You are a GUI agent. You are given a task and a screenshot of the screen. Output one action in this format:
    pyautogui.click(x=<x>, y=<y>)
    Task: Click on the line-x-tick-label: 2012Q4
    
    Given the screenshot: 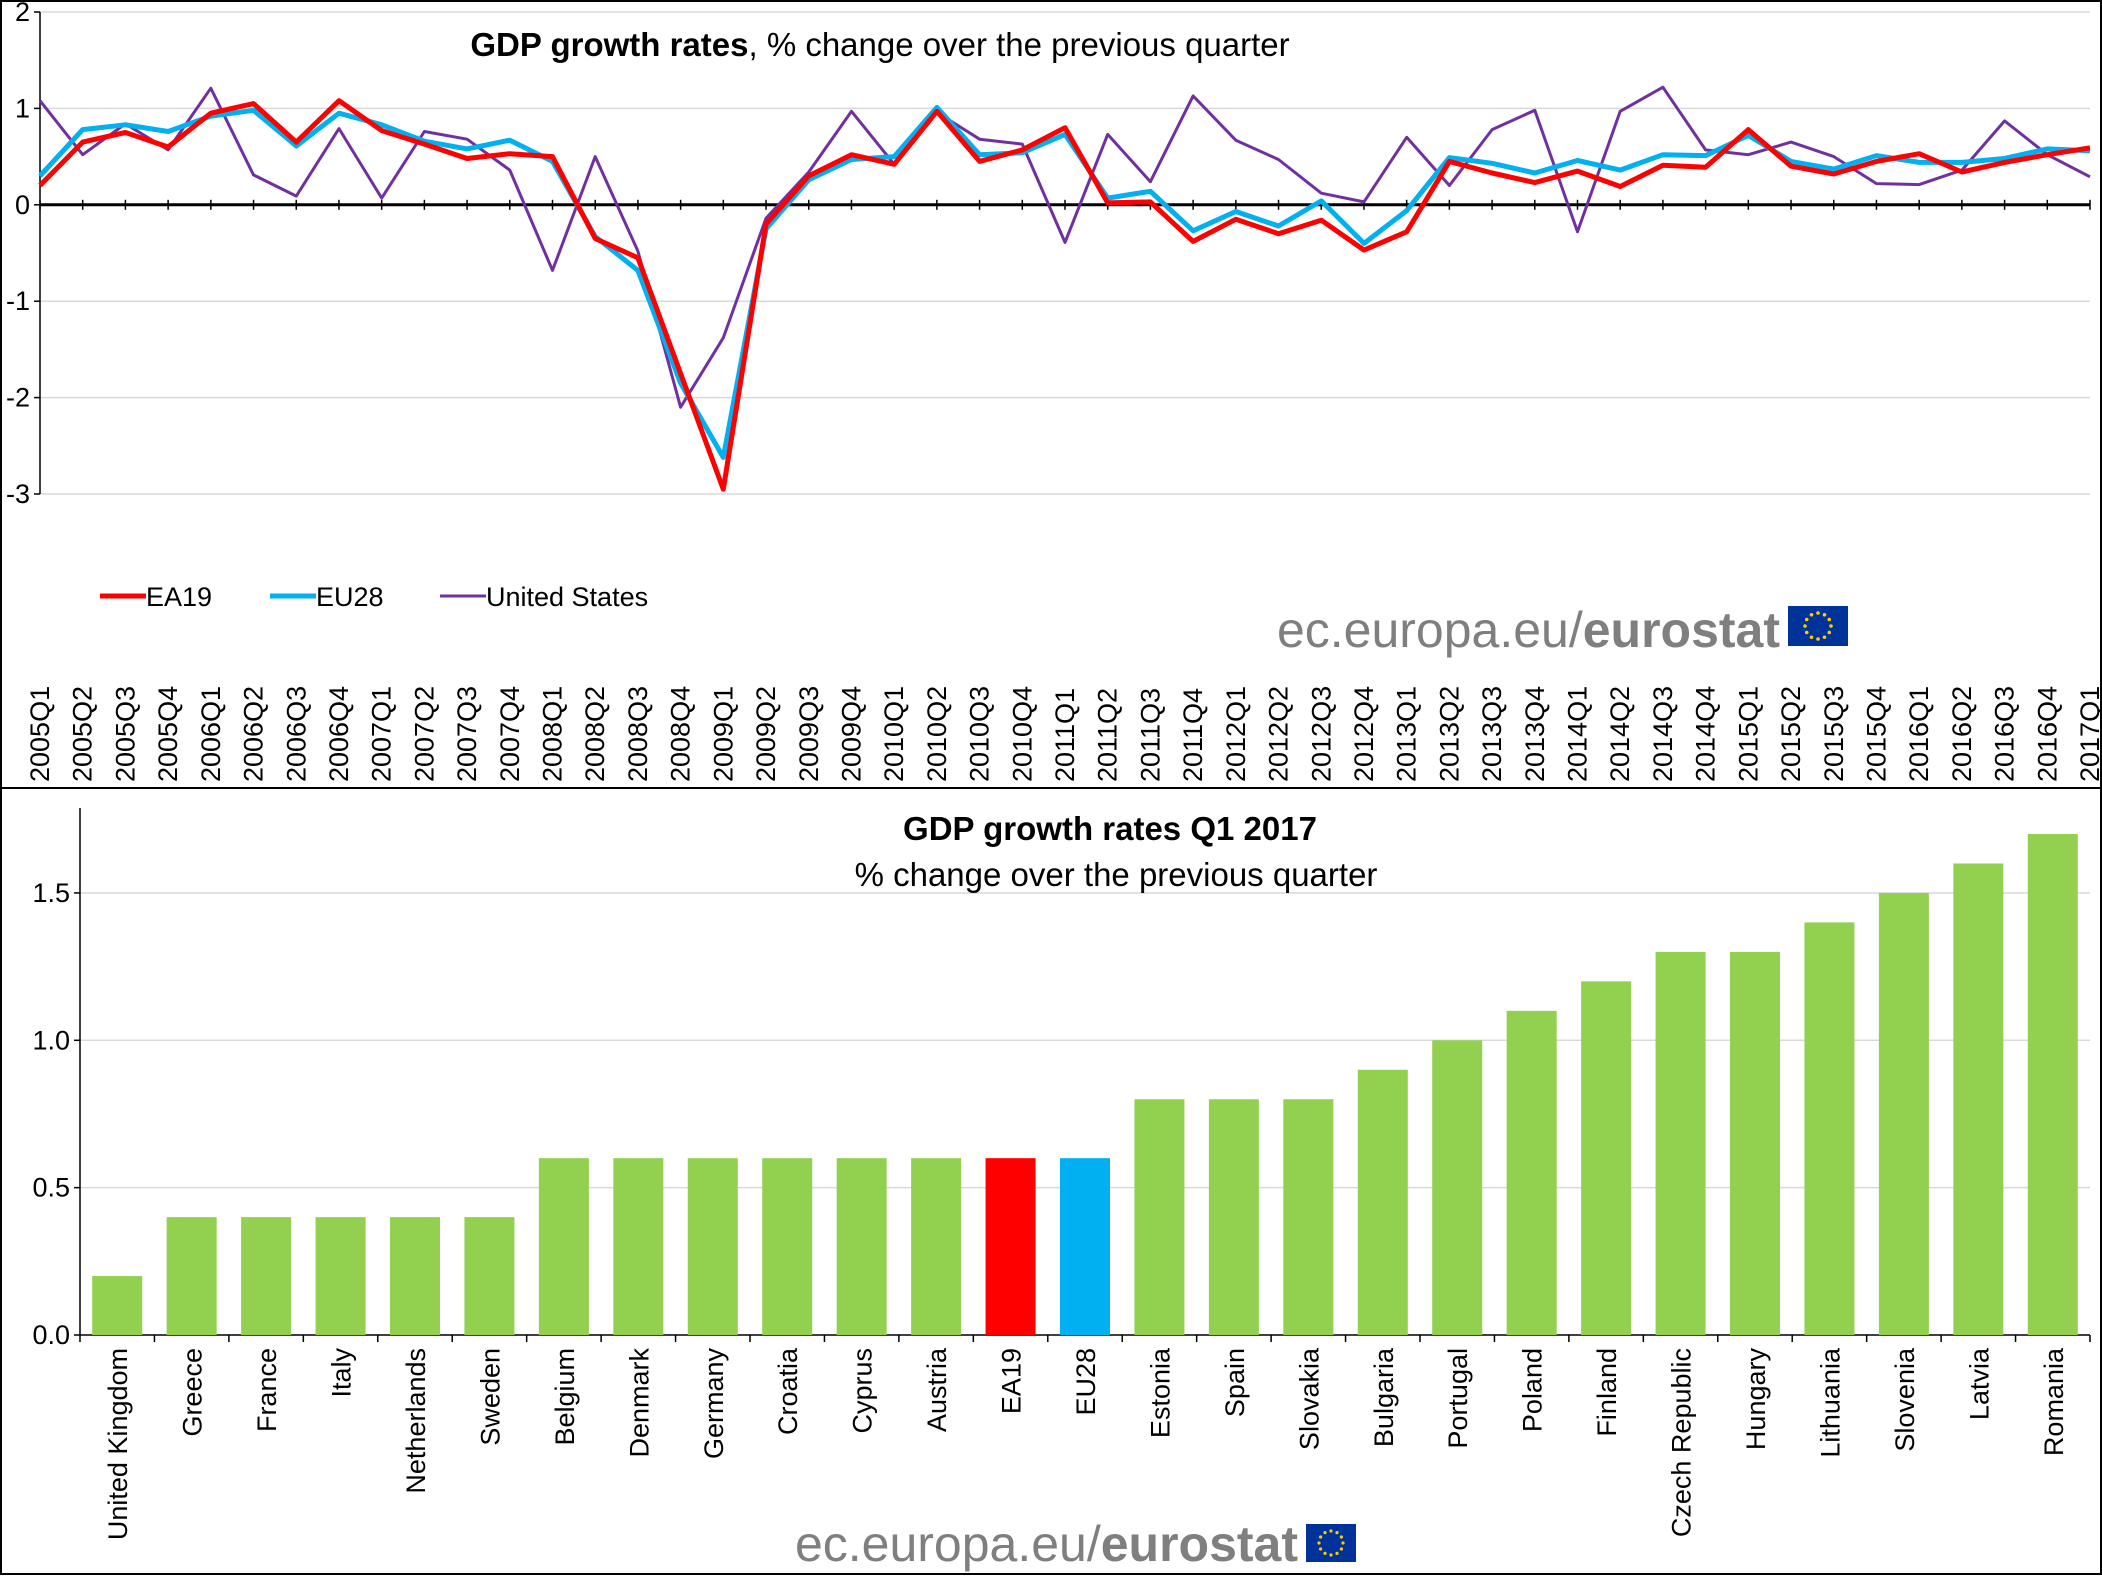 What is the action you would take?
    pyautogui.click(x=1364, y=734)
    